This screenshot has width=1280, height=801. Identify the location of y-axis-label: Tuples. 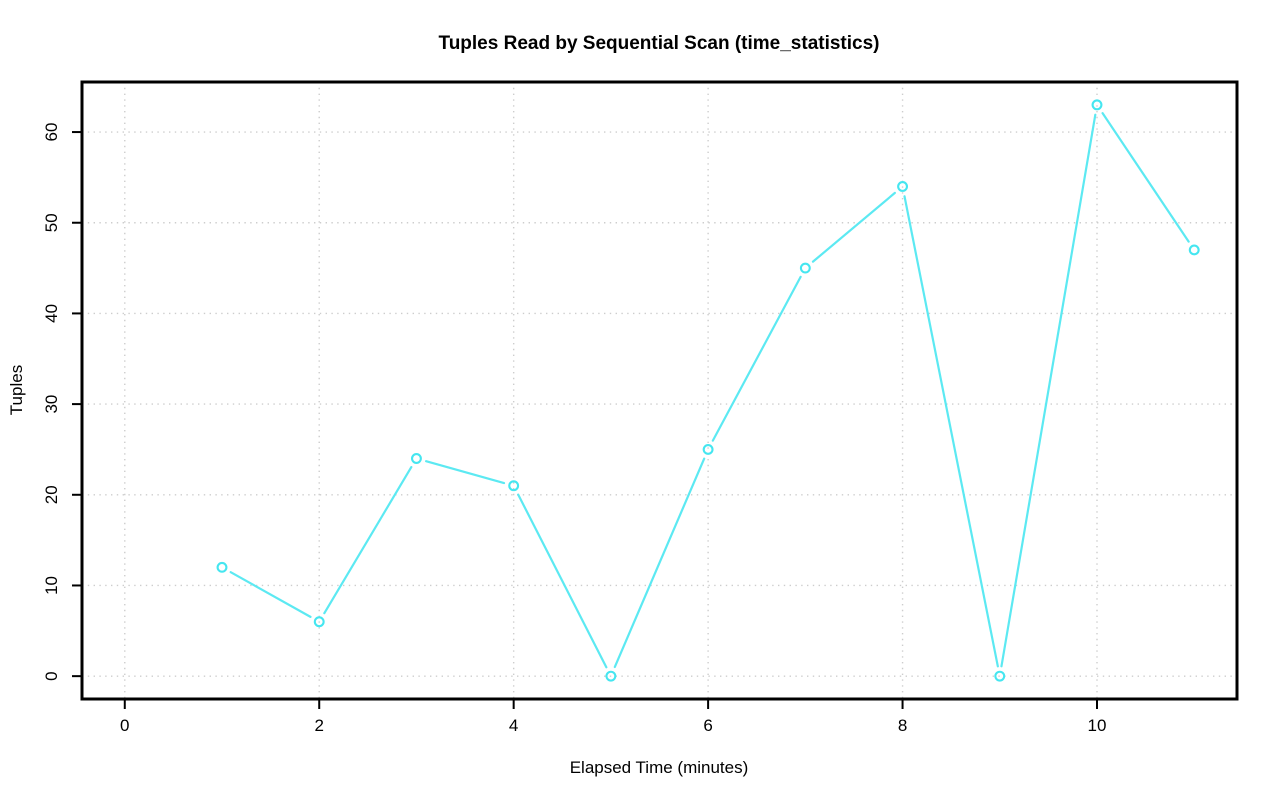
(16, 390).